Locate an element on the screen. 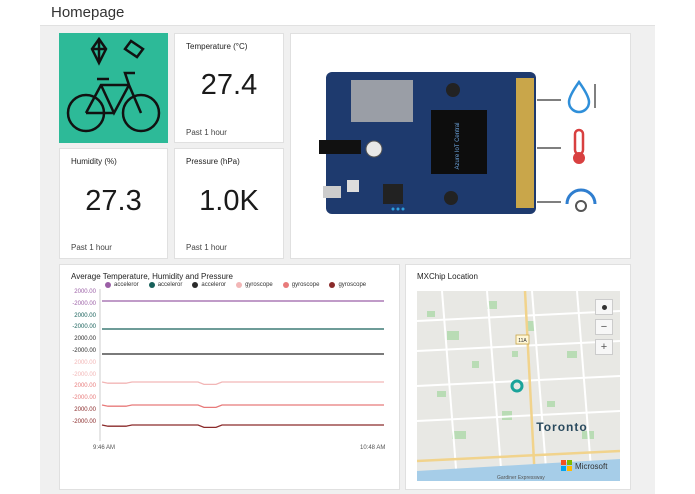 The width and height of the screenshot is (695, 494). humidity-tile: Humidity (%) 27.3 Past 1 hour is located at coordinates (113, 203).